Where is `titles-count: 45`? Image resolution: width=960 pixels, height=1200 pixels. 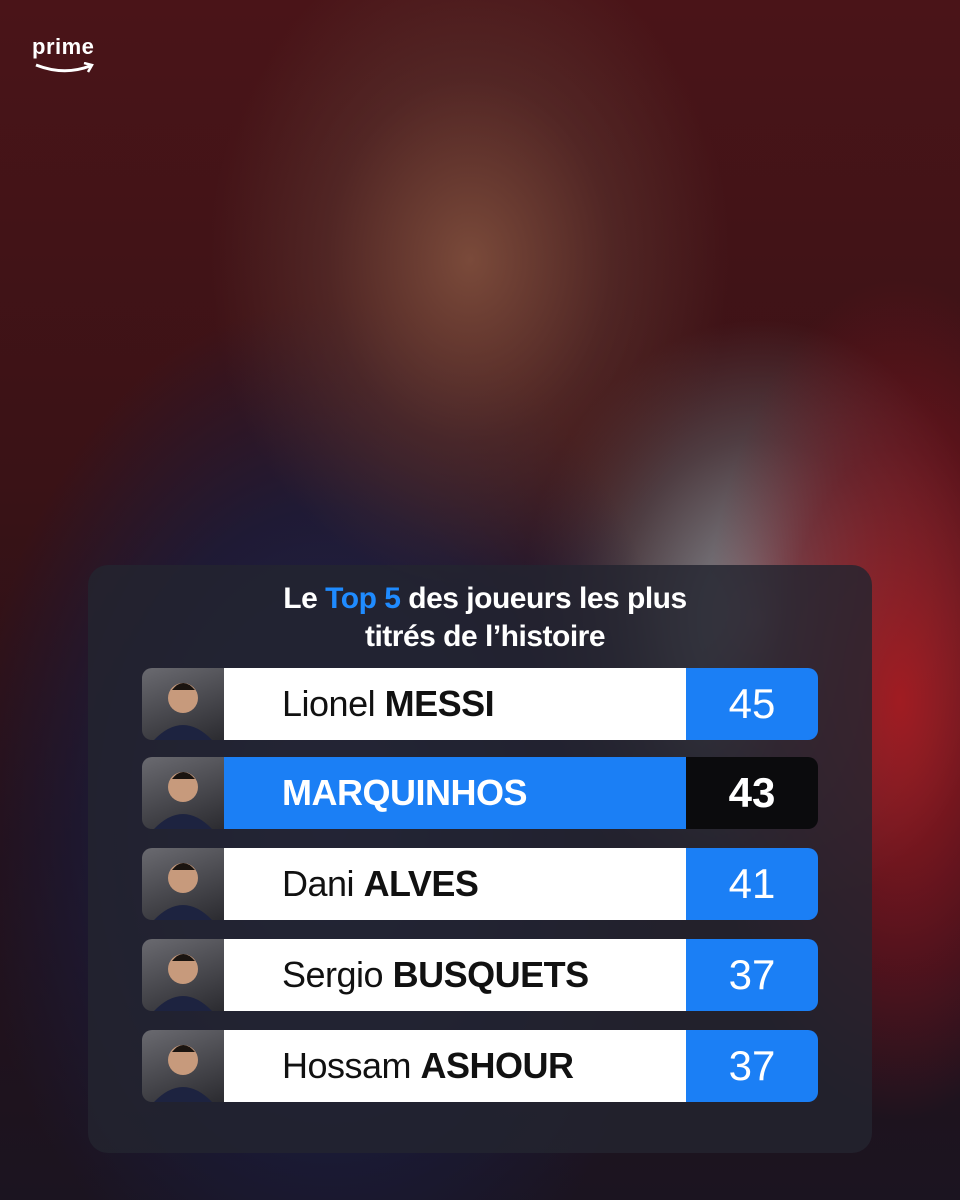
titles-count: 45 is located at coordinates (752, 704).